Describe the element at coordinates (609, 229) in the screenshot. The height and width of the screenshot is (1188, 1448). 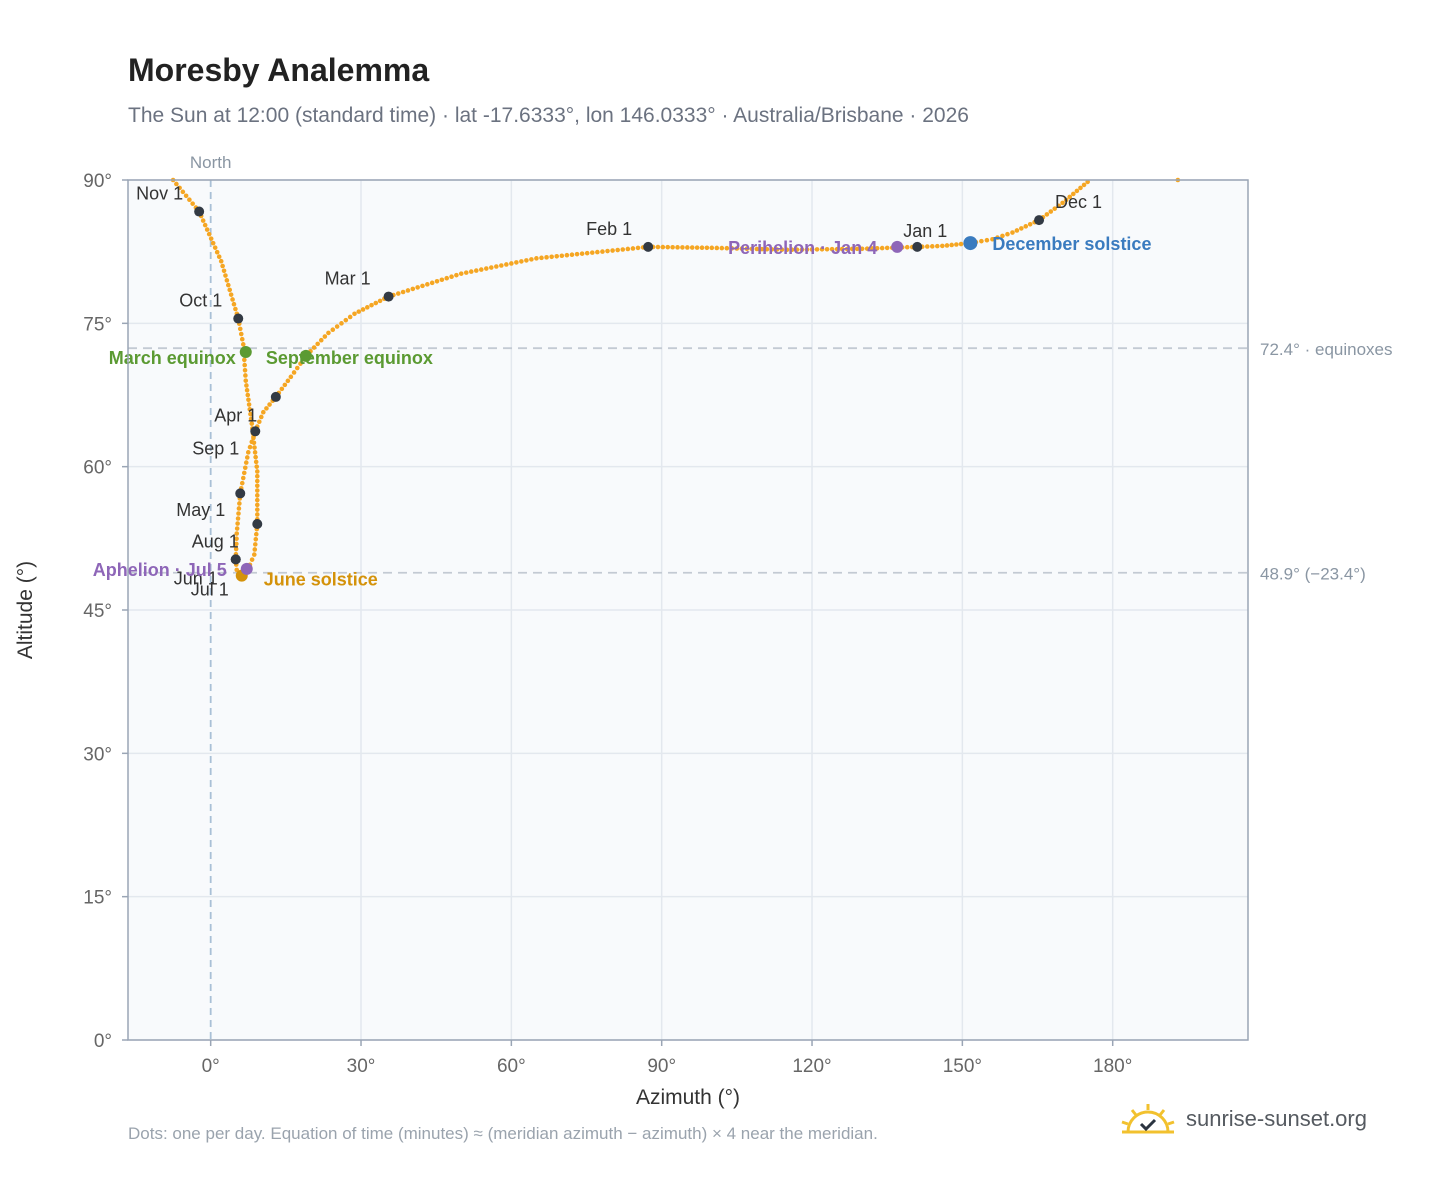
I see `month-marker-label: Feb 1` at that location.